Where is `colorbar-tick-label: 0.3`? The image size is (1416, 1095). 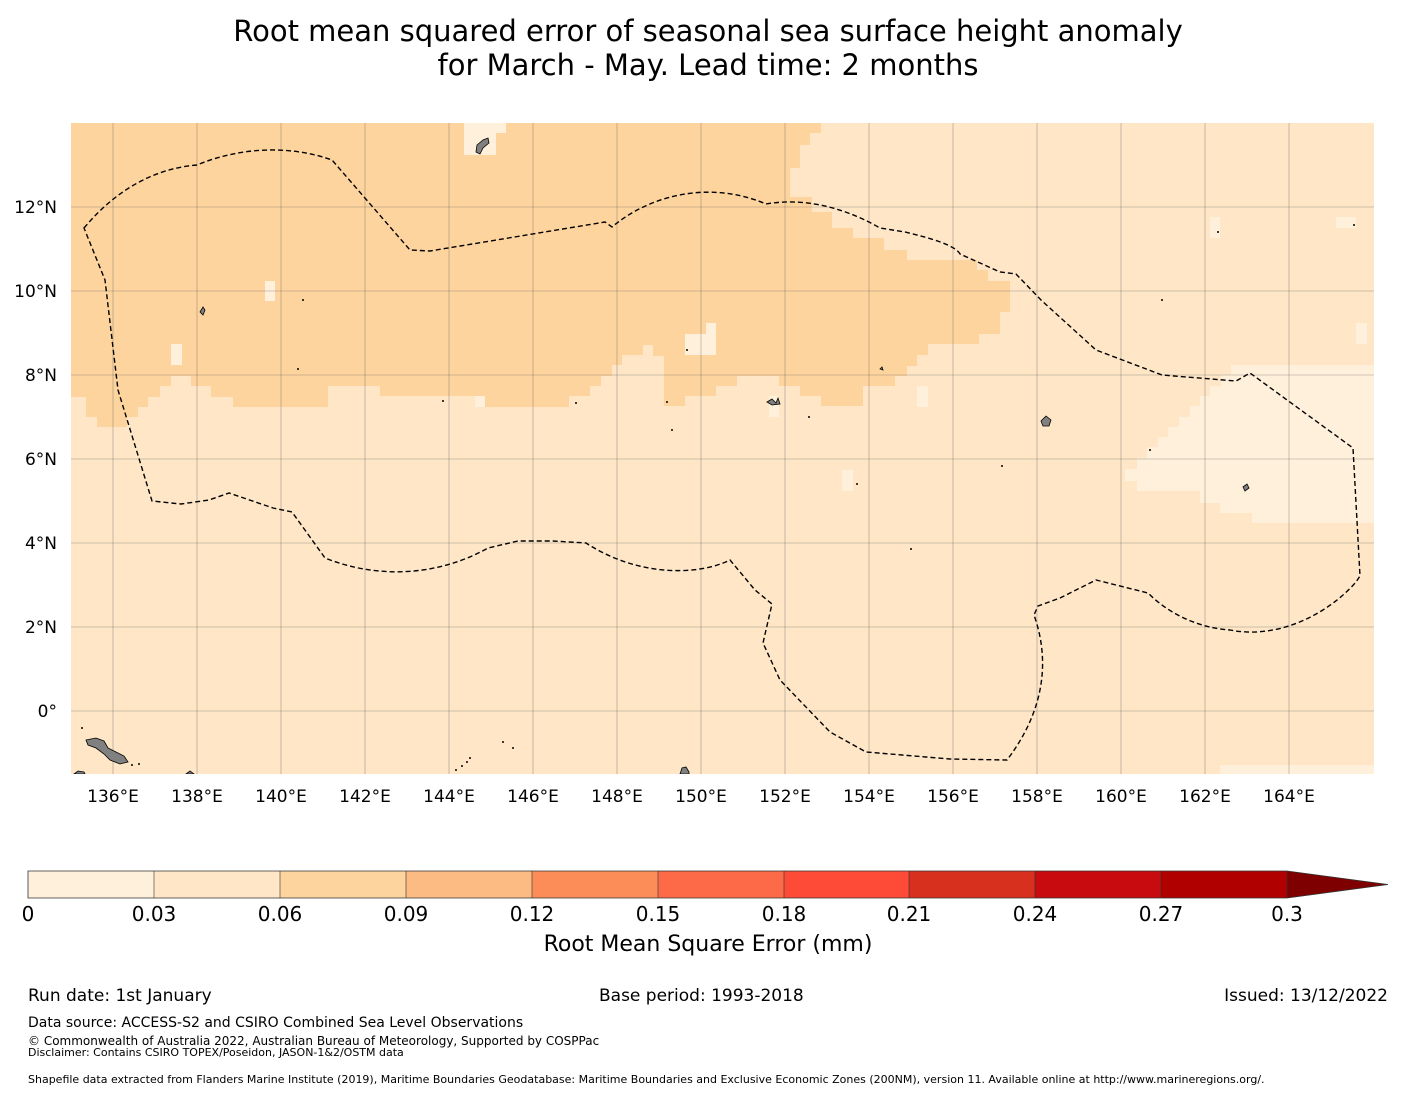
colorbar-tick-label: 0.3 is located at coordinates (1287, 914).